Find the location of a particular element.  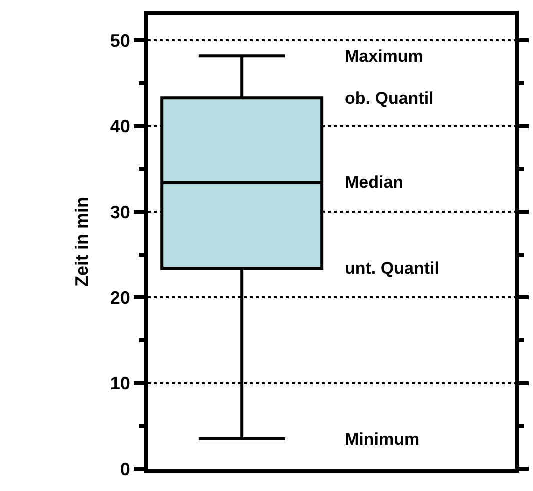

annotation: unt. Quantil is located at coordinates (392, 268).